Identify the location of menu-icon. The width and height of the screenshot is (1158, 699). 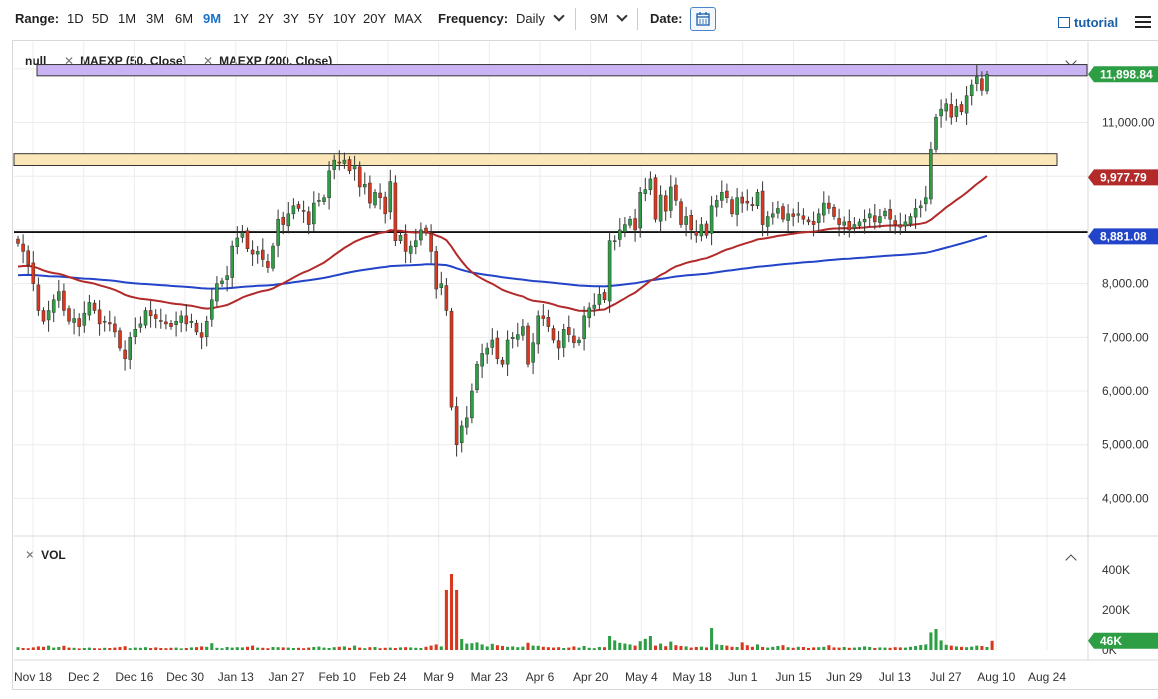
(1143, 22).